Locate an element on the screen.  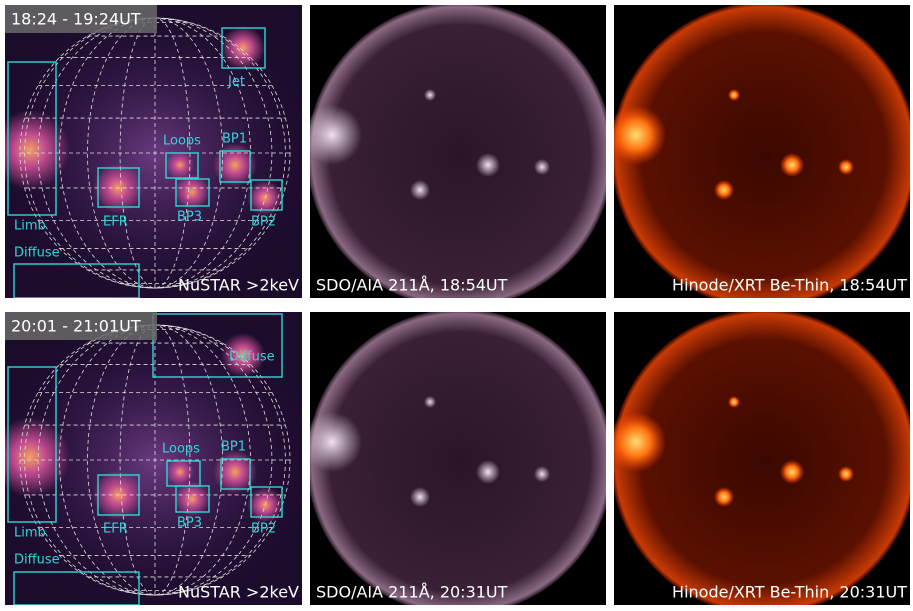
panel-caption: Hinode/XRT Be-Thin, 20:31UT is located at coordinates (789, 592).